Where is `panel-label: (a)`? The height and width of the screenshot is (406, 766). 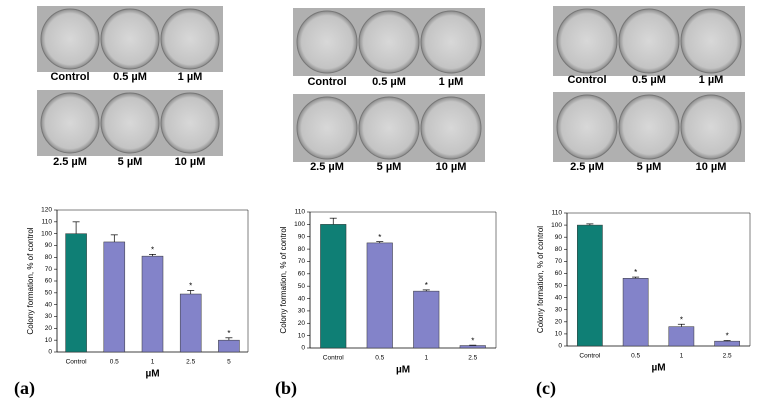
panel-label: (a) is located at coordinates (24, 388).